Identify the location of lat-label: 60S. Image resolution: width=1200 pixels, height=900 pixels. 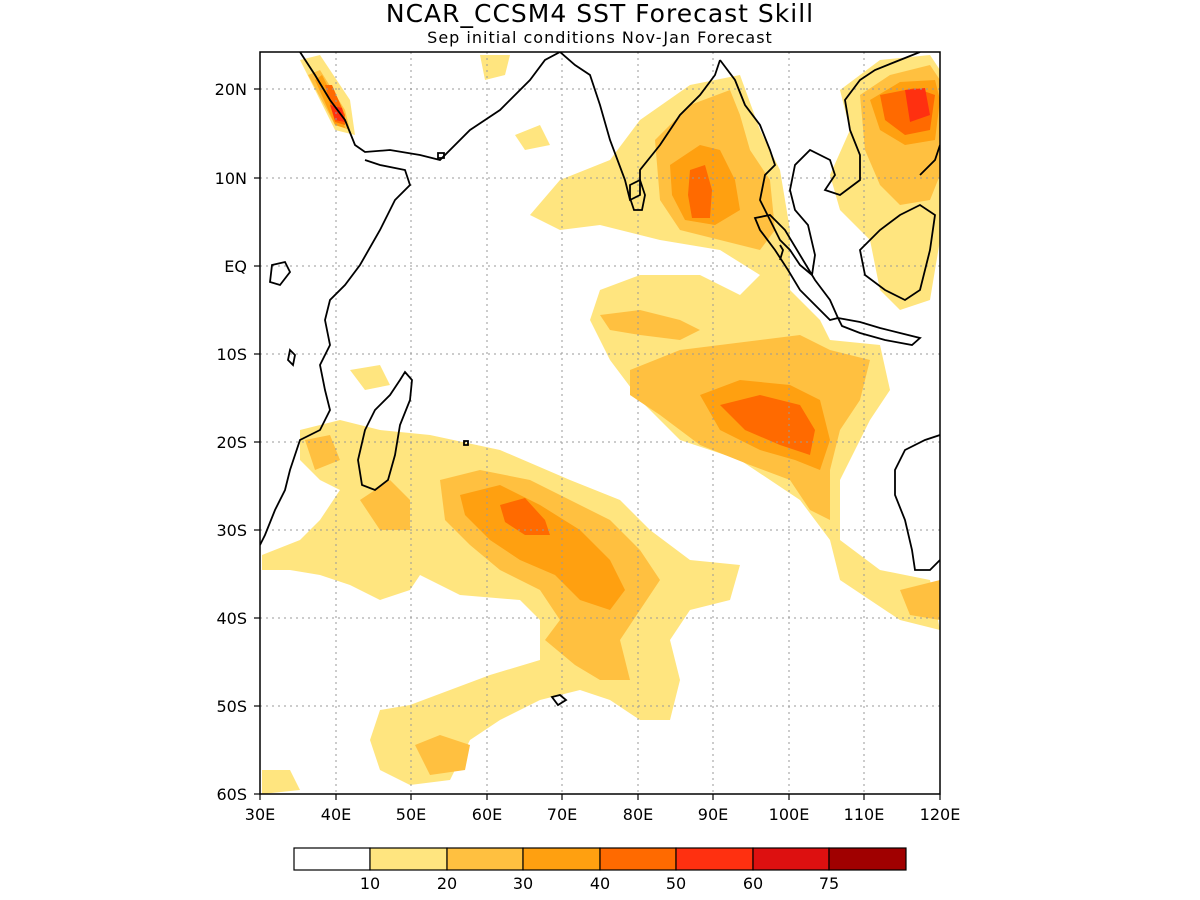
(231, 794).